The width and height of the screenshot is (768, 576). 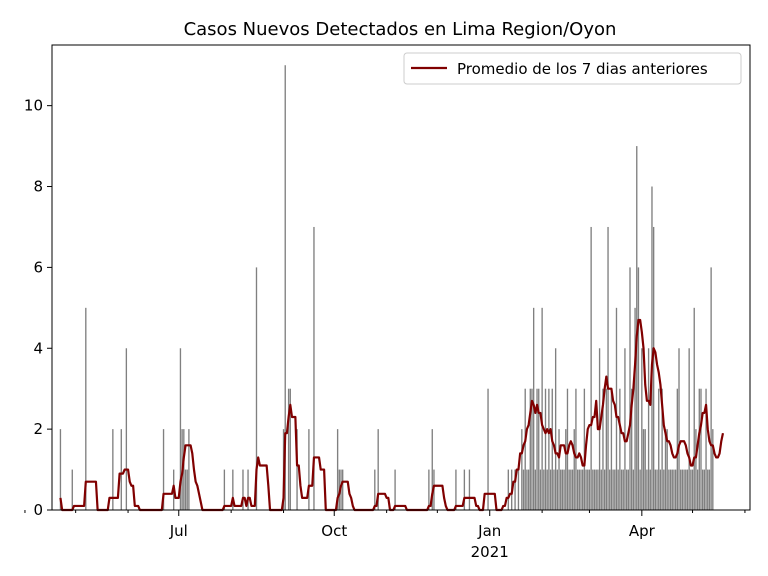 What do you see at coordinates (334, 531) in the screenshot?
I see `x-tick-label: Oct` at bounding box center [334, 531].